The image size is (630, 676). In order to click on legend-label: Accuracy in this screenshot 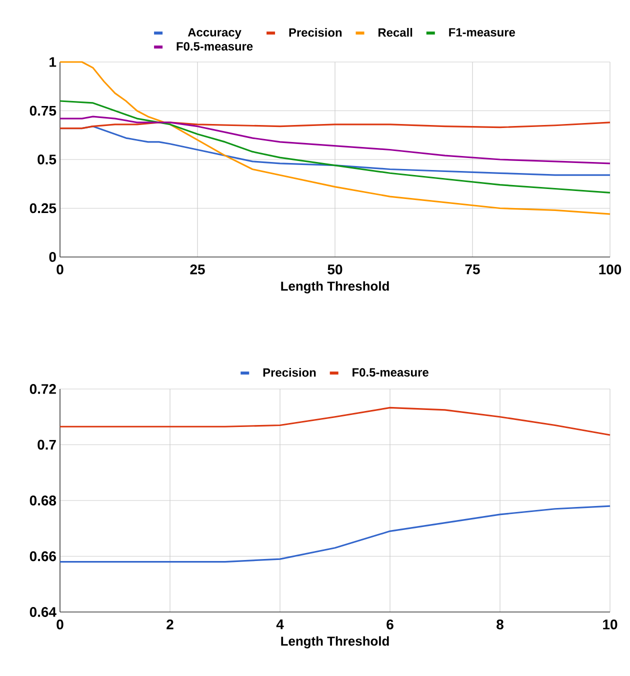, I will do `click(215, 33)`.